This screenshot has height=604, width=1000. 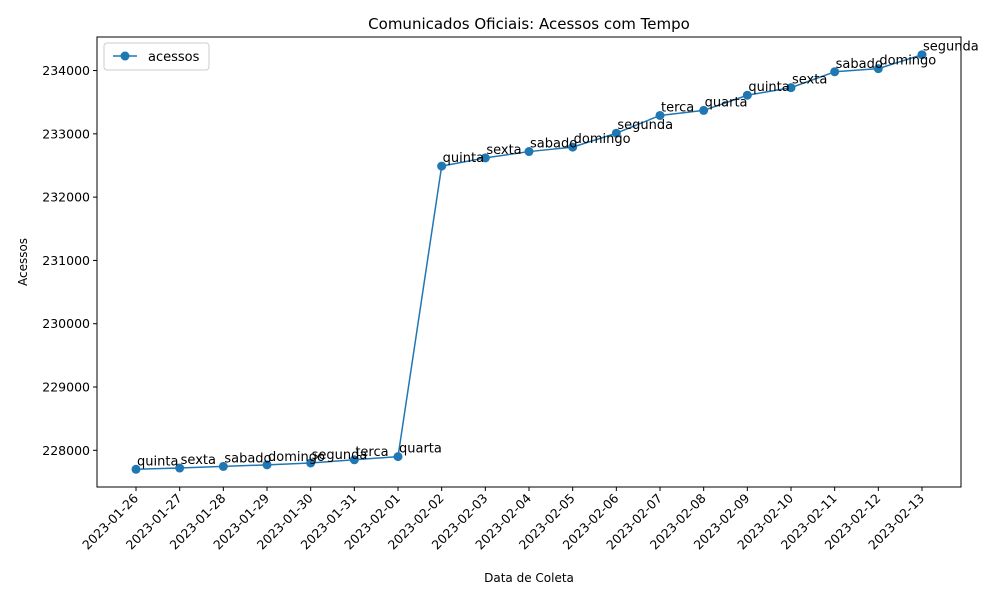 What do you see at coordinates (66, 197) in the screenshot?
I see `y-tick-label: 232000` at bounding box center [66, 197].